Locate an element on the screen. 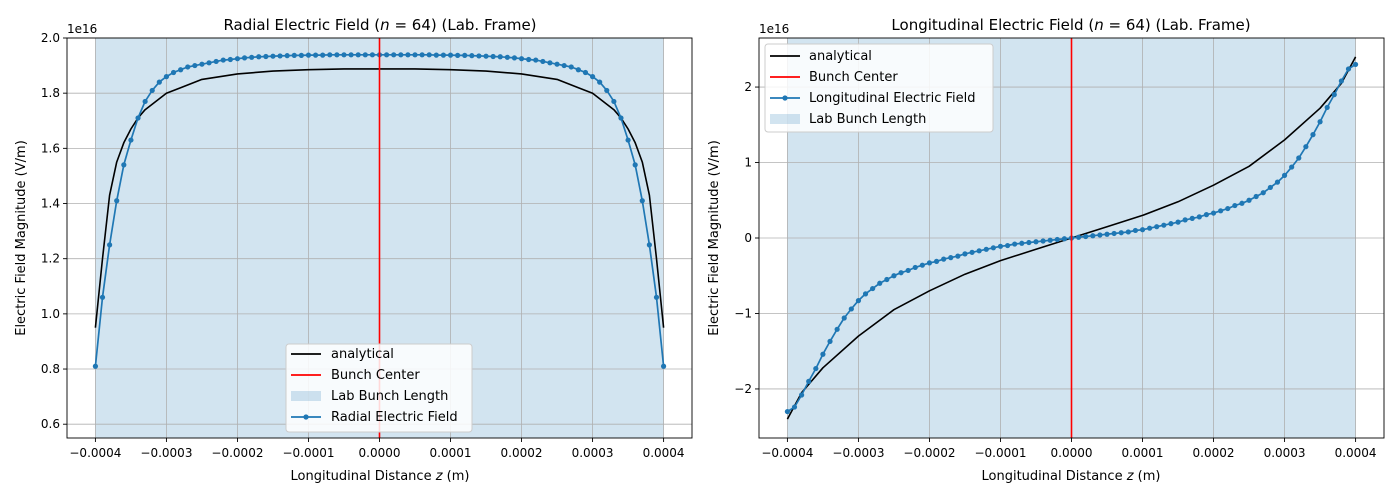  y-tick-label: 0.8 is located at coordinates (50, 369).